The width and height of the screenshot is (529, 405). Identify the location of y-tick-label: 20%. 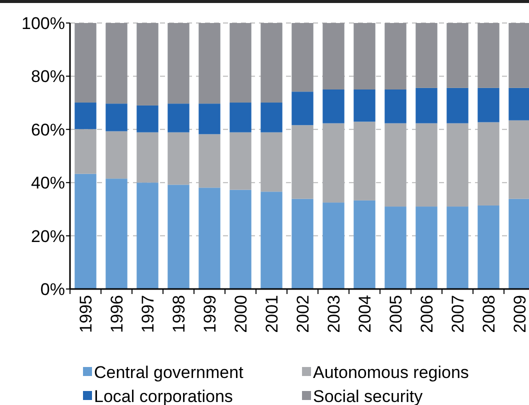
(47, 236).